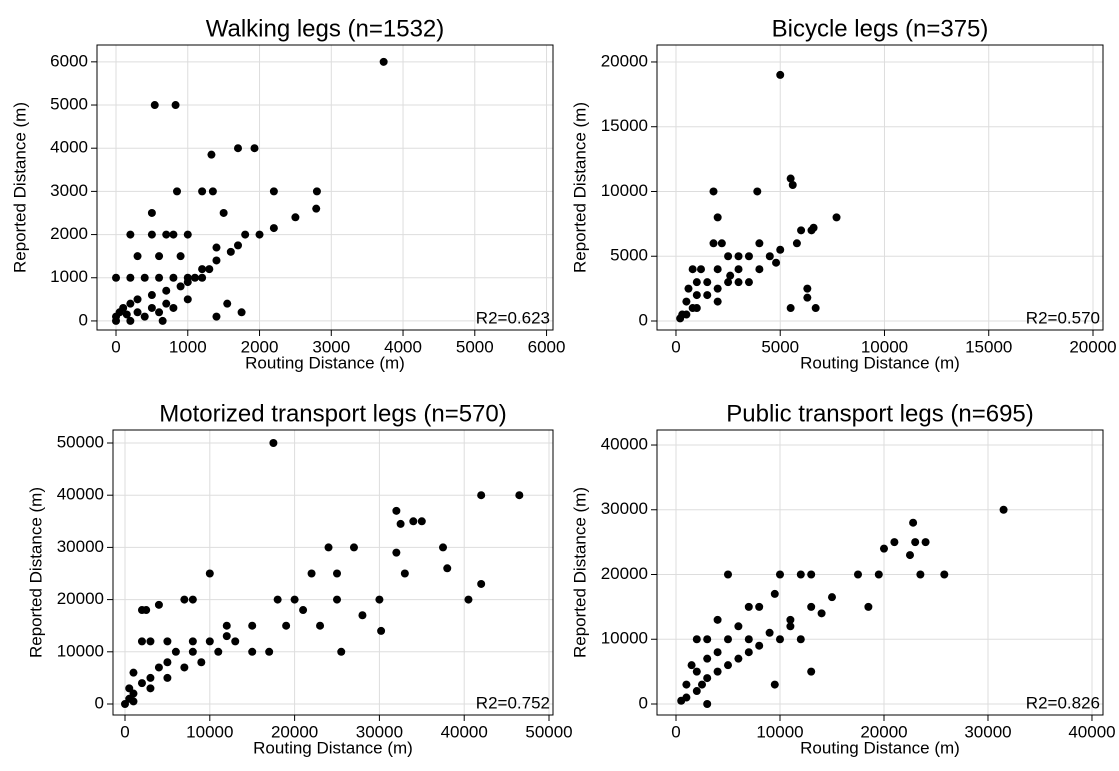  I want to click on x-tick-label: 6000, so click(547, 346).